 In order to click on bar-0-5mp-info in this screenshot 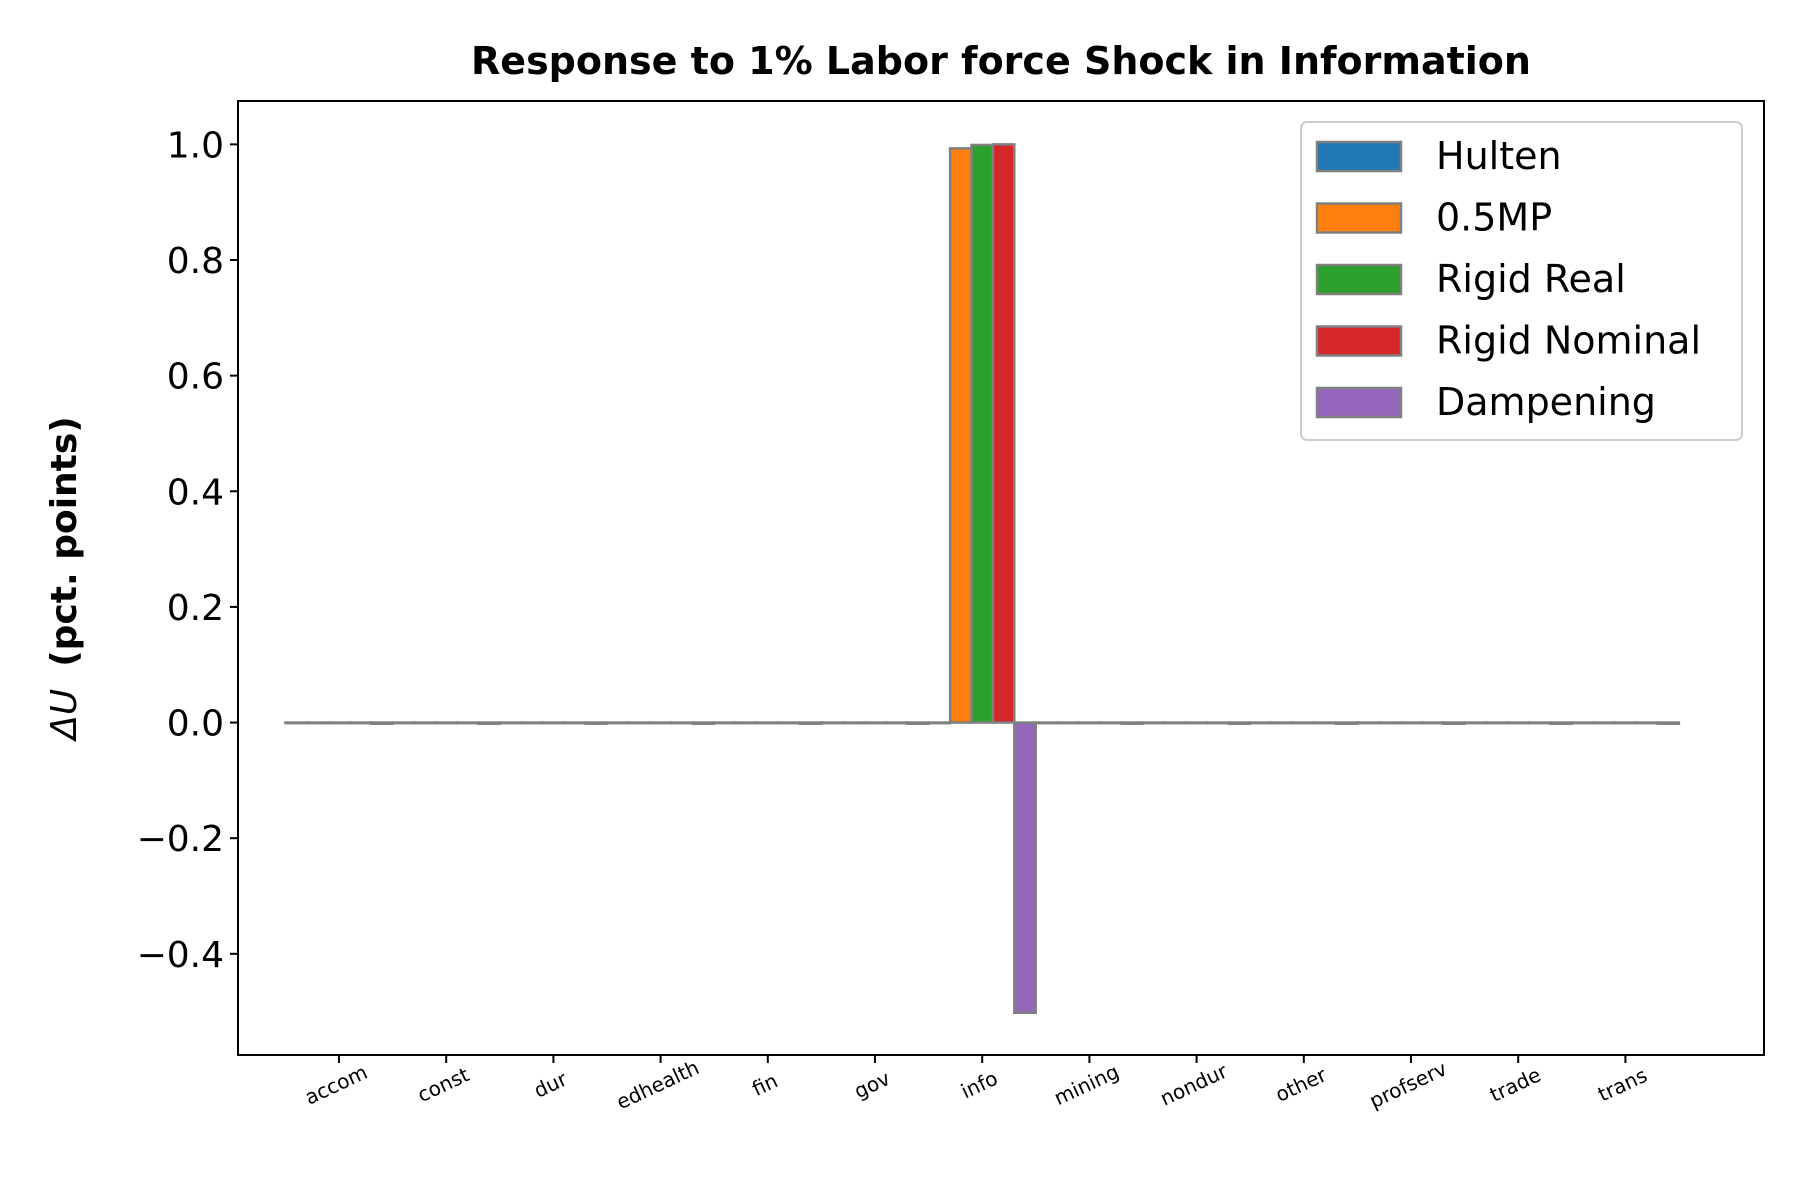, I will do `click(960, 435)`.